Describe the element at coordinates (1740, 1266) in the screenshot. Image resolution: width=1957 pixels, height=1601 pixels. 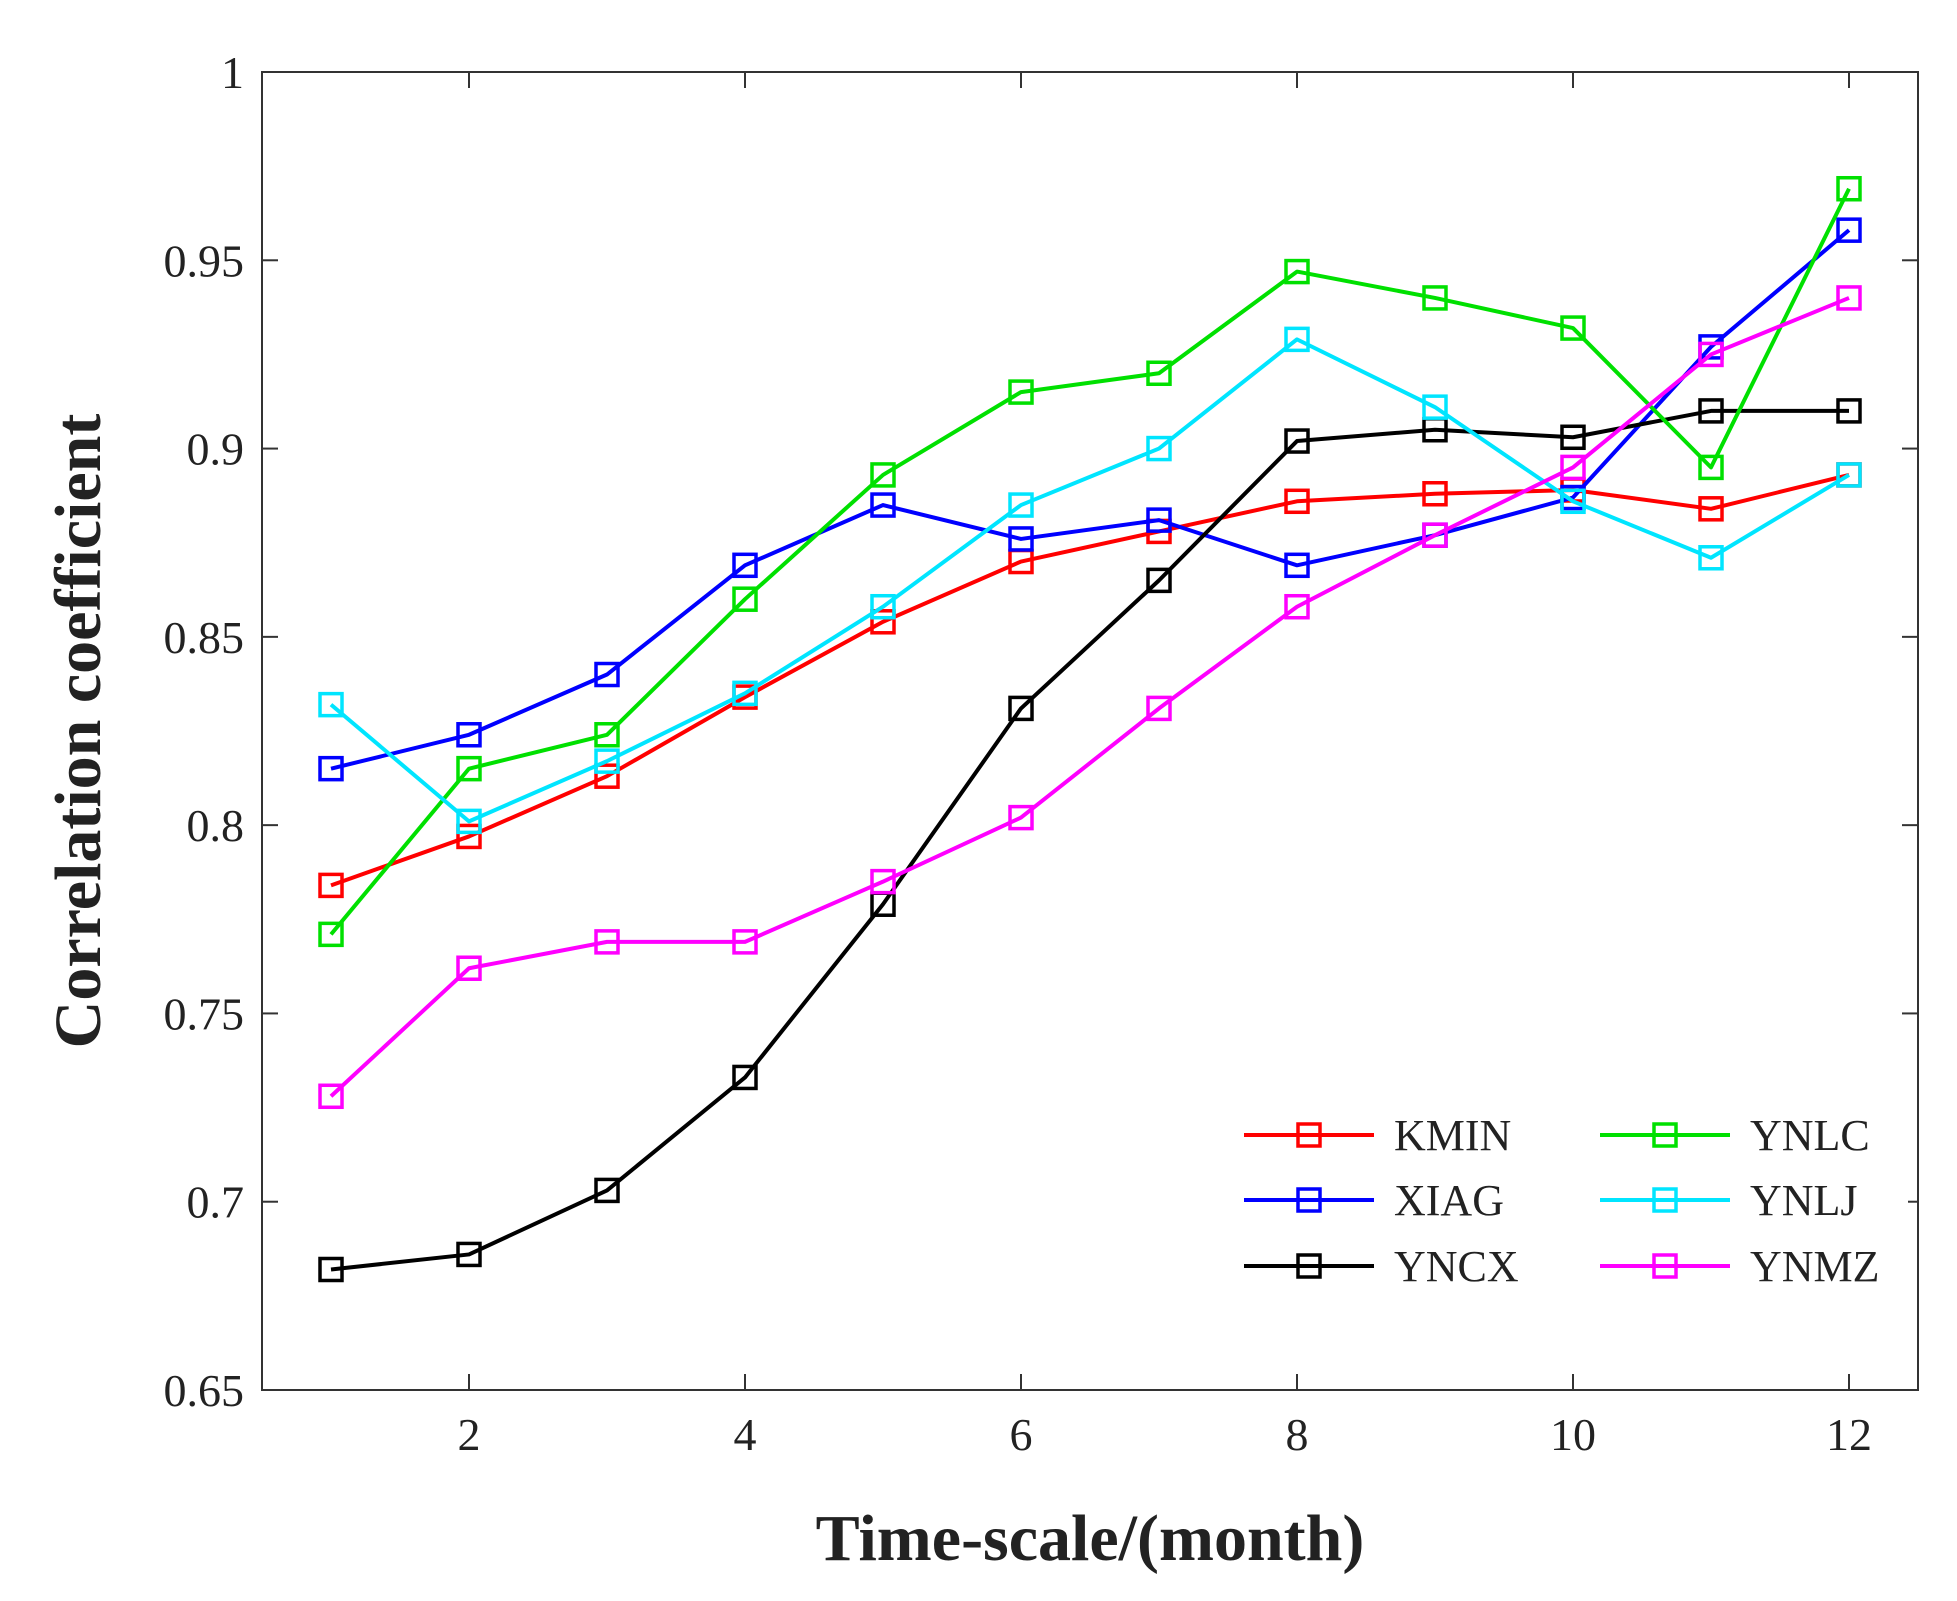
I see `legend-item-ynmz: YNMZ` at that location.